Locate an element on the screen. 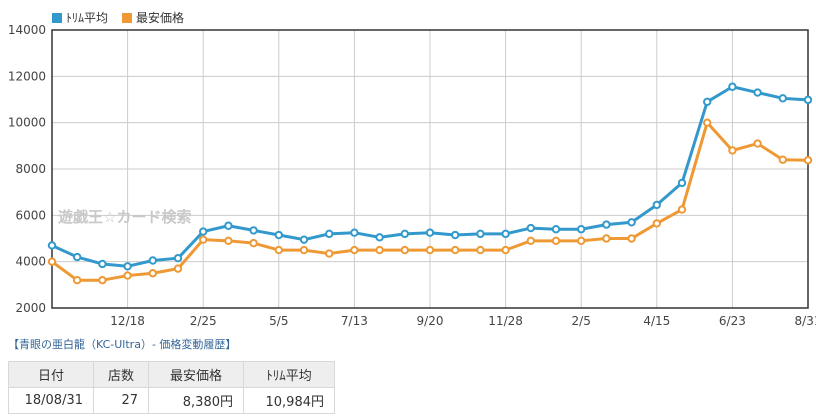 This screenshot has width=816, height=416. x-tick-label: 6/23 is located at coordinates (732, 321).